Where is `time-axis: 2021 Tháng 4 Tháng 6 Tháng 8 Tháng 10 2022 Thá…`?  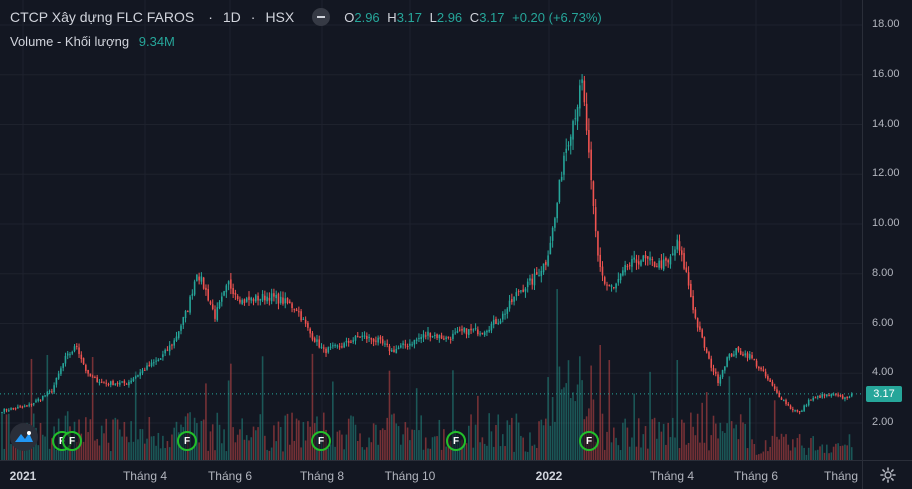
time-axis: 2021 Tháng 4 Tháng 6 Tháng 8 Tháng 10 2022 Thá… is located at coordinates (431, 474).